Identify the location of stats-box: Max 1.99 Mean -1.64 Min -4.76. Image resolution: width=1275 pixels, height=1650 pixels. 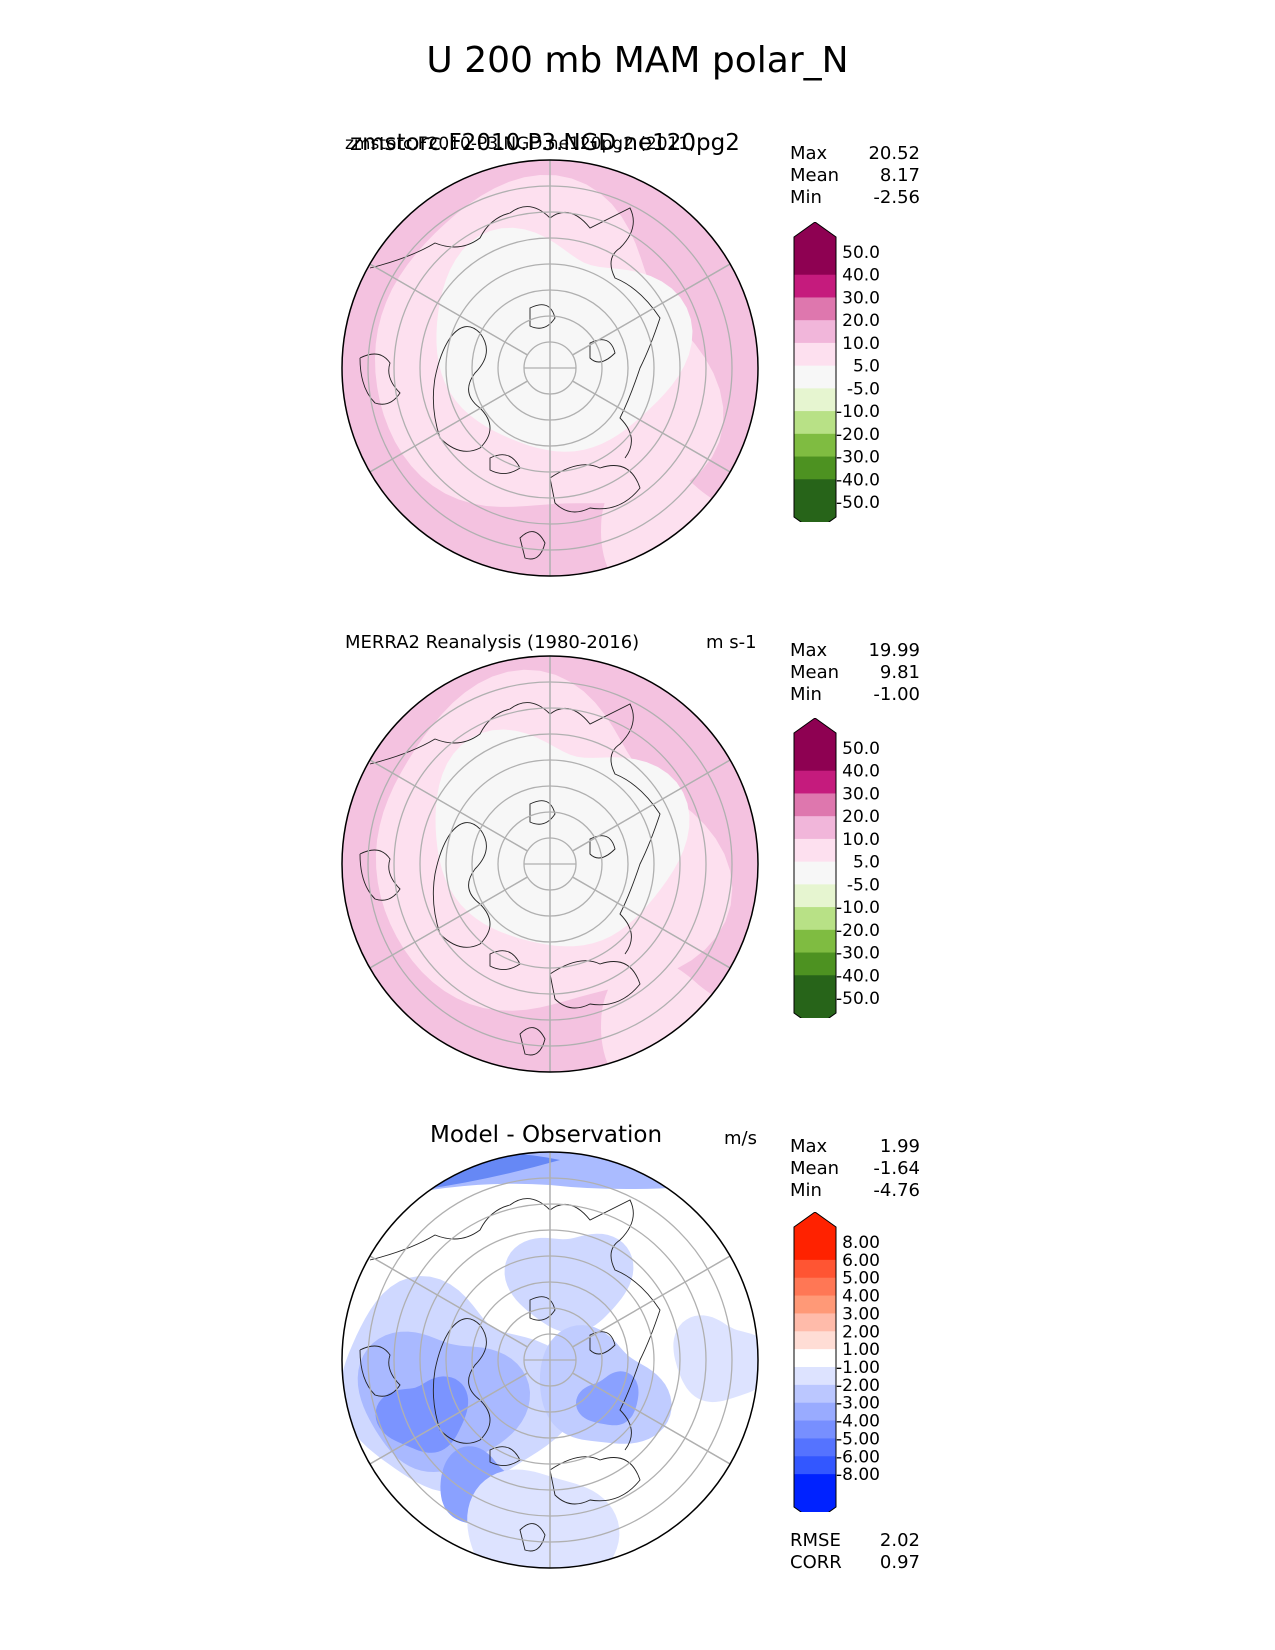
(855, 1169).